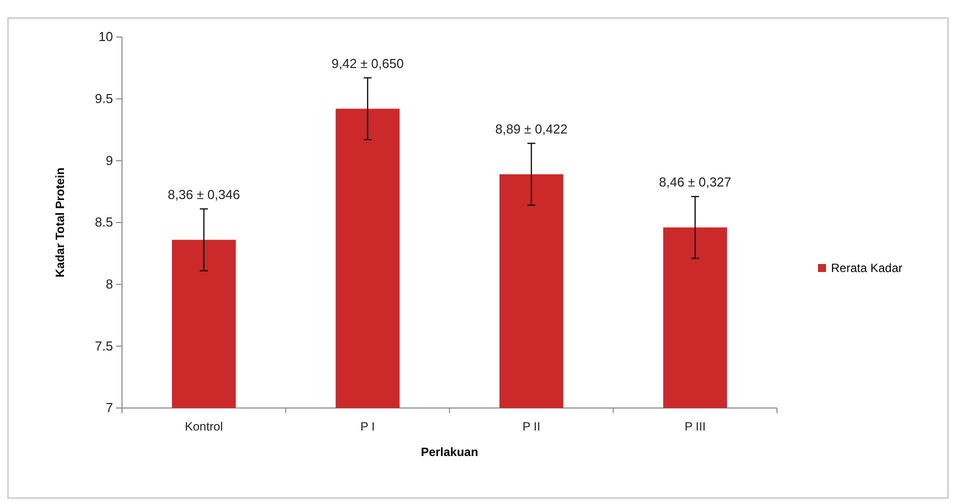 The height and width of the screenshot is (503, 955). Describe the element at coordinates (367, 427) in the screenshot. I see `x-tick-label: P I` at that location.